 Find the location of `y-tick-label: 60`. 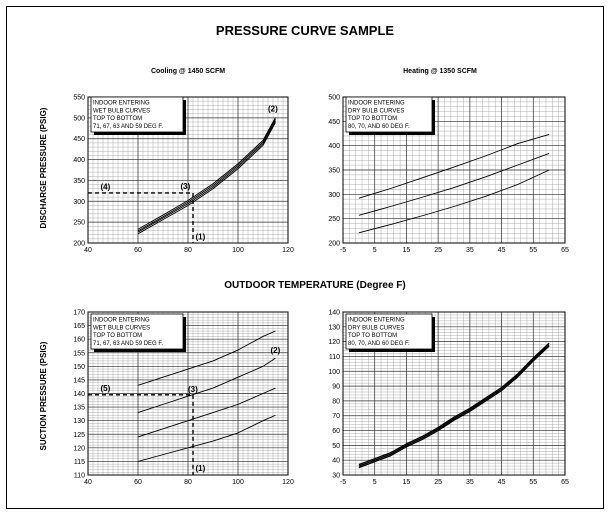

y-tick-label: 60 is located at coordinates (336, 431).